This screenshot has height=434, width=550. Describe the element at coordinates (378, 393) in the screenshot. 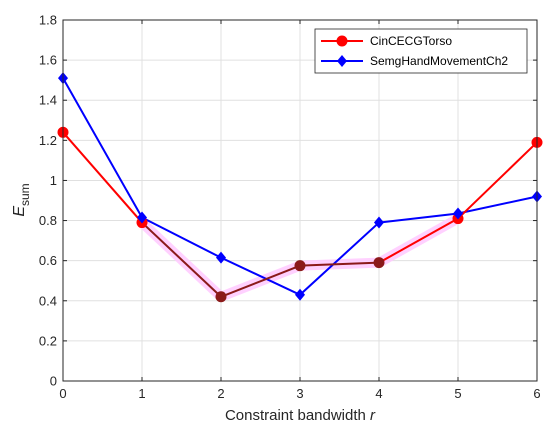

I see `x-tick-label: 4` at that location.